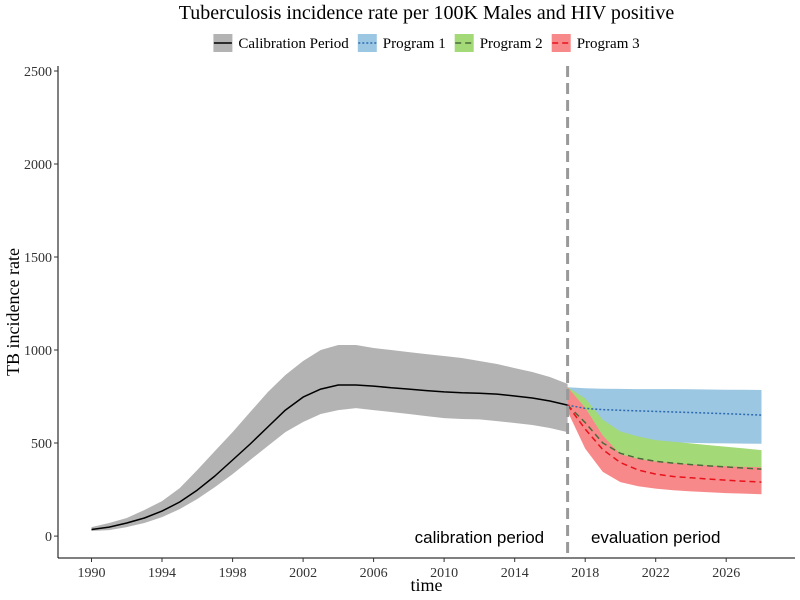 The width and height of the screenshot is (800, 600). Describe the element at coordinates (41, 444) in the screenshot. I see `y-tick-label: 500` at that location.